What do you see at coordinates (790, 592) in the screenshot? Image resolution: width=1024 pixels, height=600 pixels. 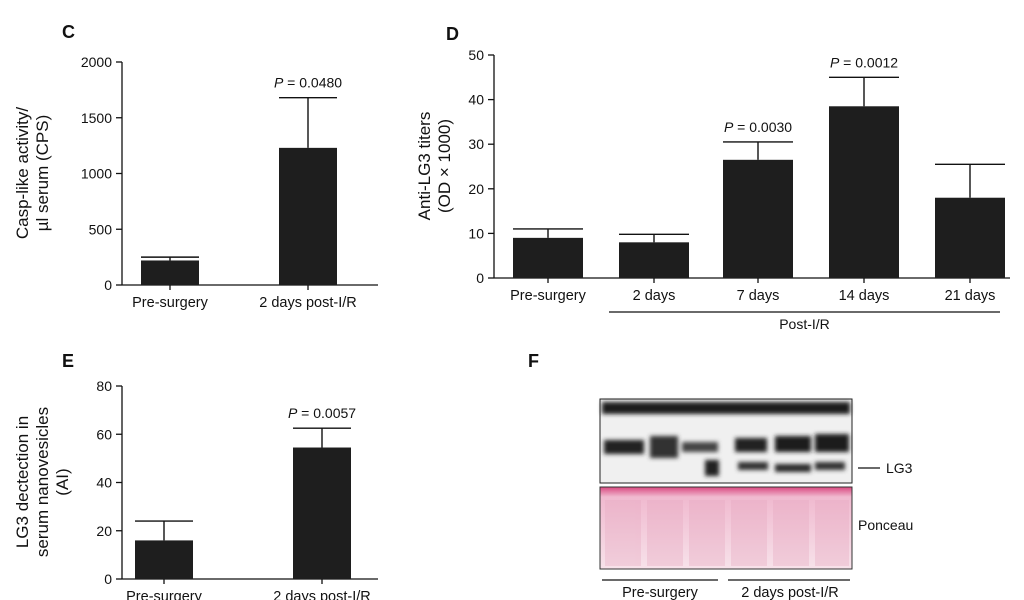 I see `lane-group-postir: 2 days post-I/R` at bounding box center [790, 592].